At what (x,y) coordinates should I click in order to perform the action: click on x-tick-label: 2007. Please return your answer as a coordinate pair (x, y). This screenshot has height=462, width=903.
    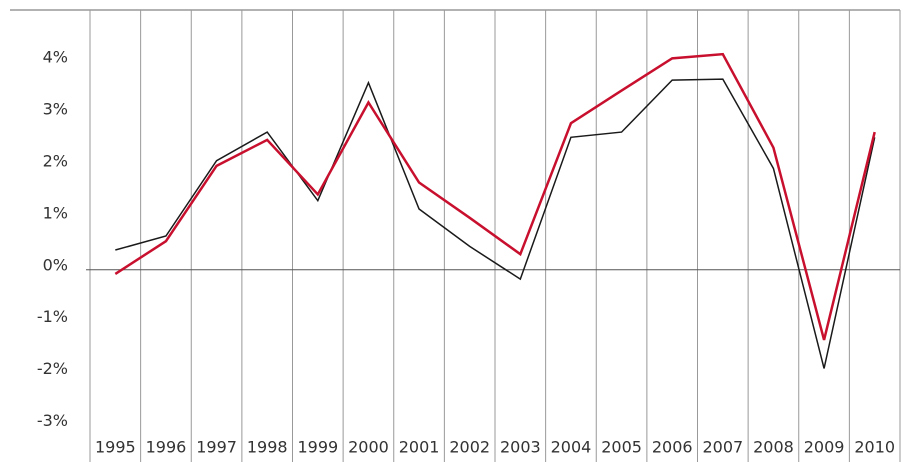
    Looking at the image, I should click on (722, 447).